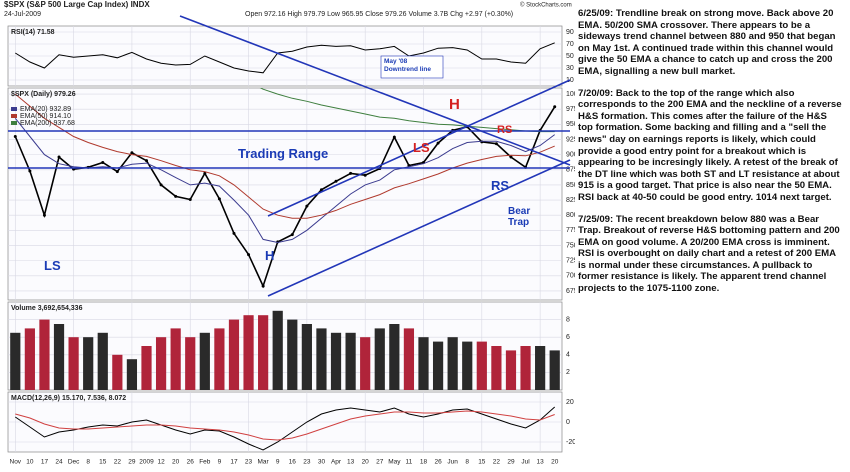 The height and width of the screenshot is (472, 850). What do you see at coordinates (570, 230) in the screenshot?
I see `y-tick-label: 775` at bounding box center [570, 230].